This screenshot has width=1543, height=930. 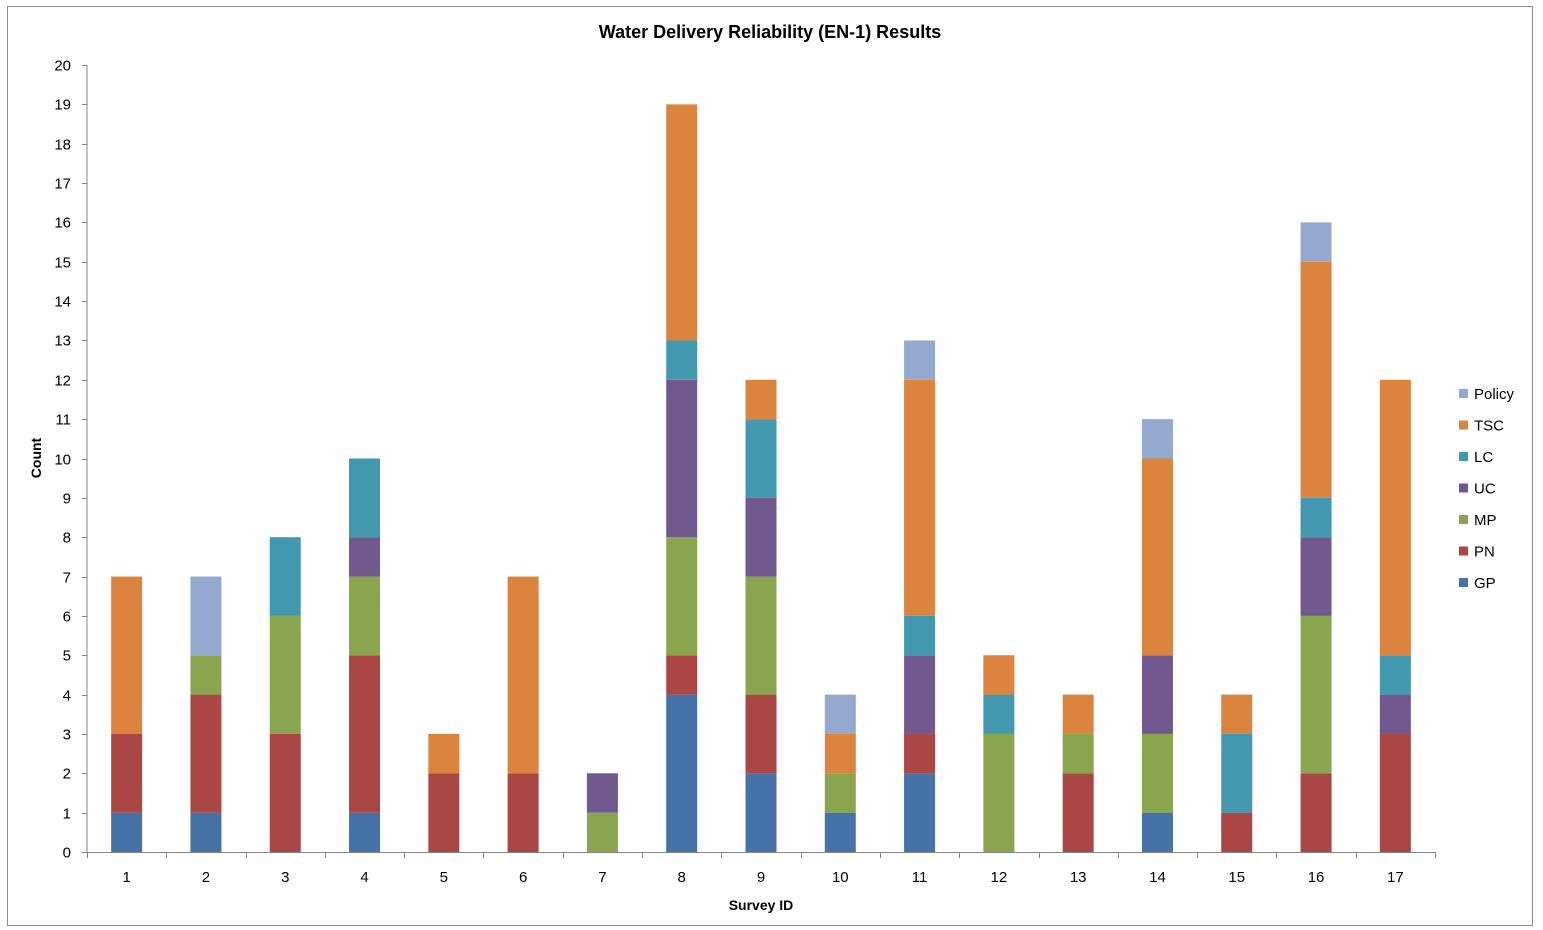 What do you see at coordinates (62, 460) in the screenshot?
I see `y-tick-label: 10` at bounding box center [62, 460].